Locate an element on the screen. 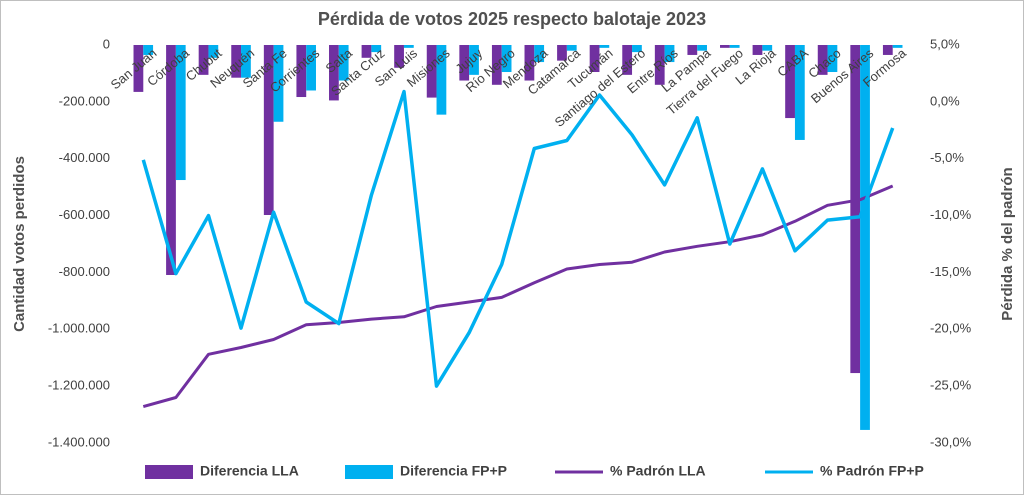 This screenshot has height=495, width=1024. y2-axis-title: Pérdida % del padrón is located at coordinates (1007, 243).